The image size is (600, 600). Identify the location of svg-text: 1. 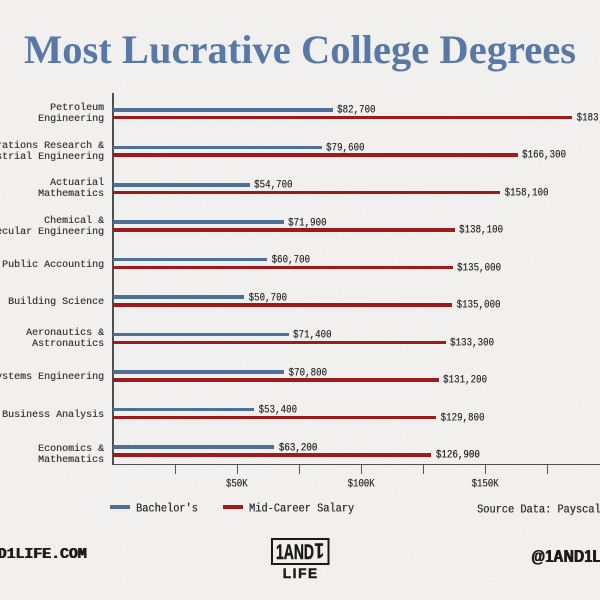
(319, 551).